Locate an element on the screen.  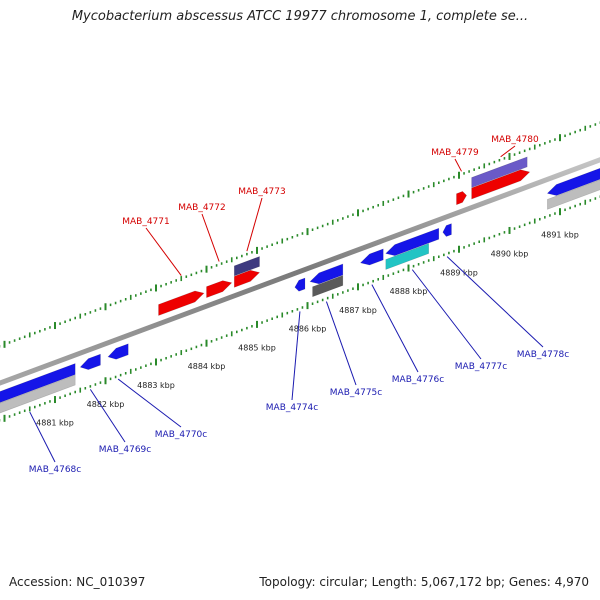
gene-mab-4769c is located at coordinates (90, 361).